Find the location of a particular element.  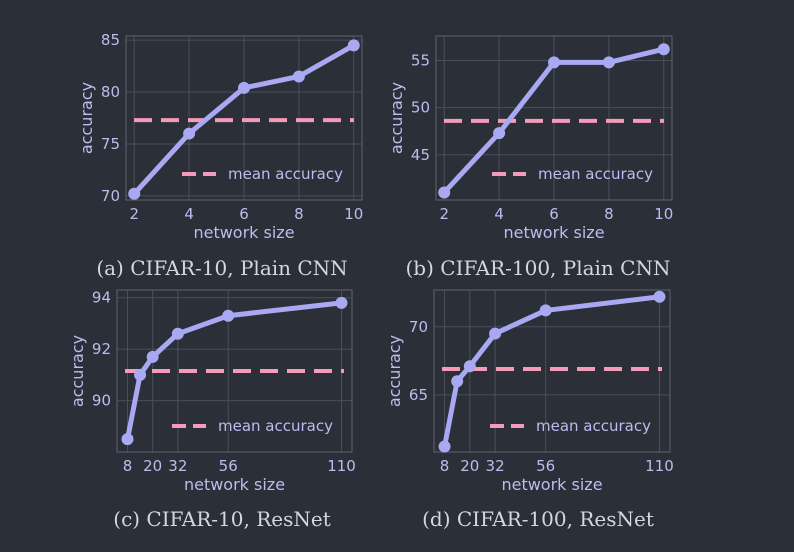

y-tick-label: 80 is located at coordinates (110, 92).